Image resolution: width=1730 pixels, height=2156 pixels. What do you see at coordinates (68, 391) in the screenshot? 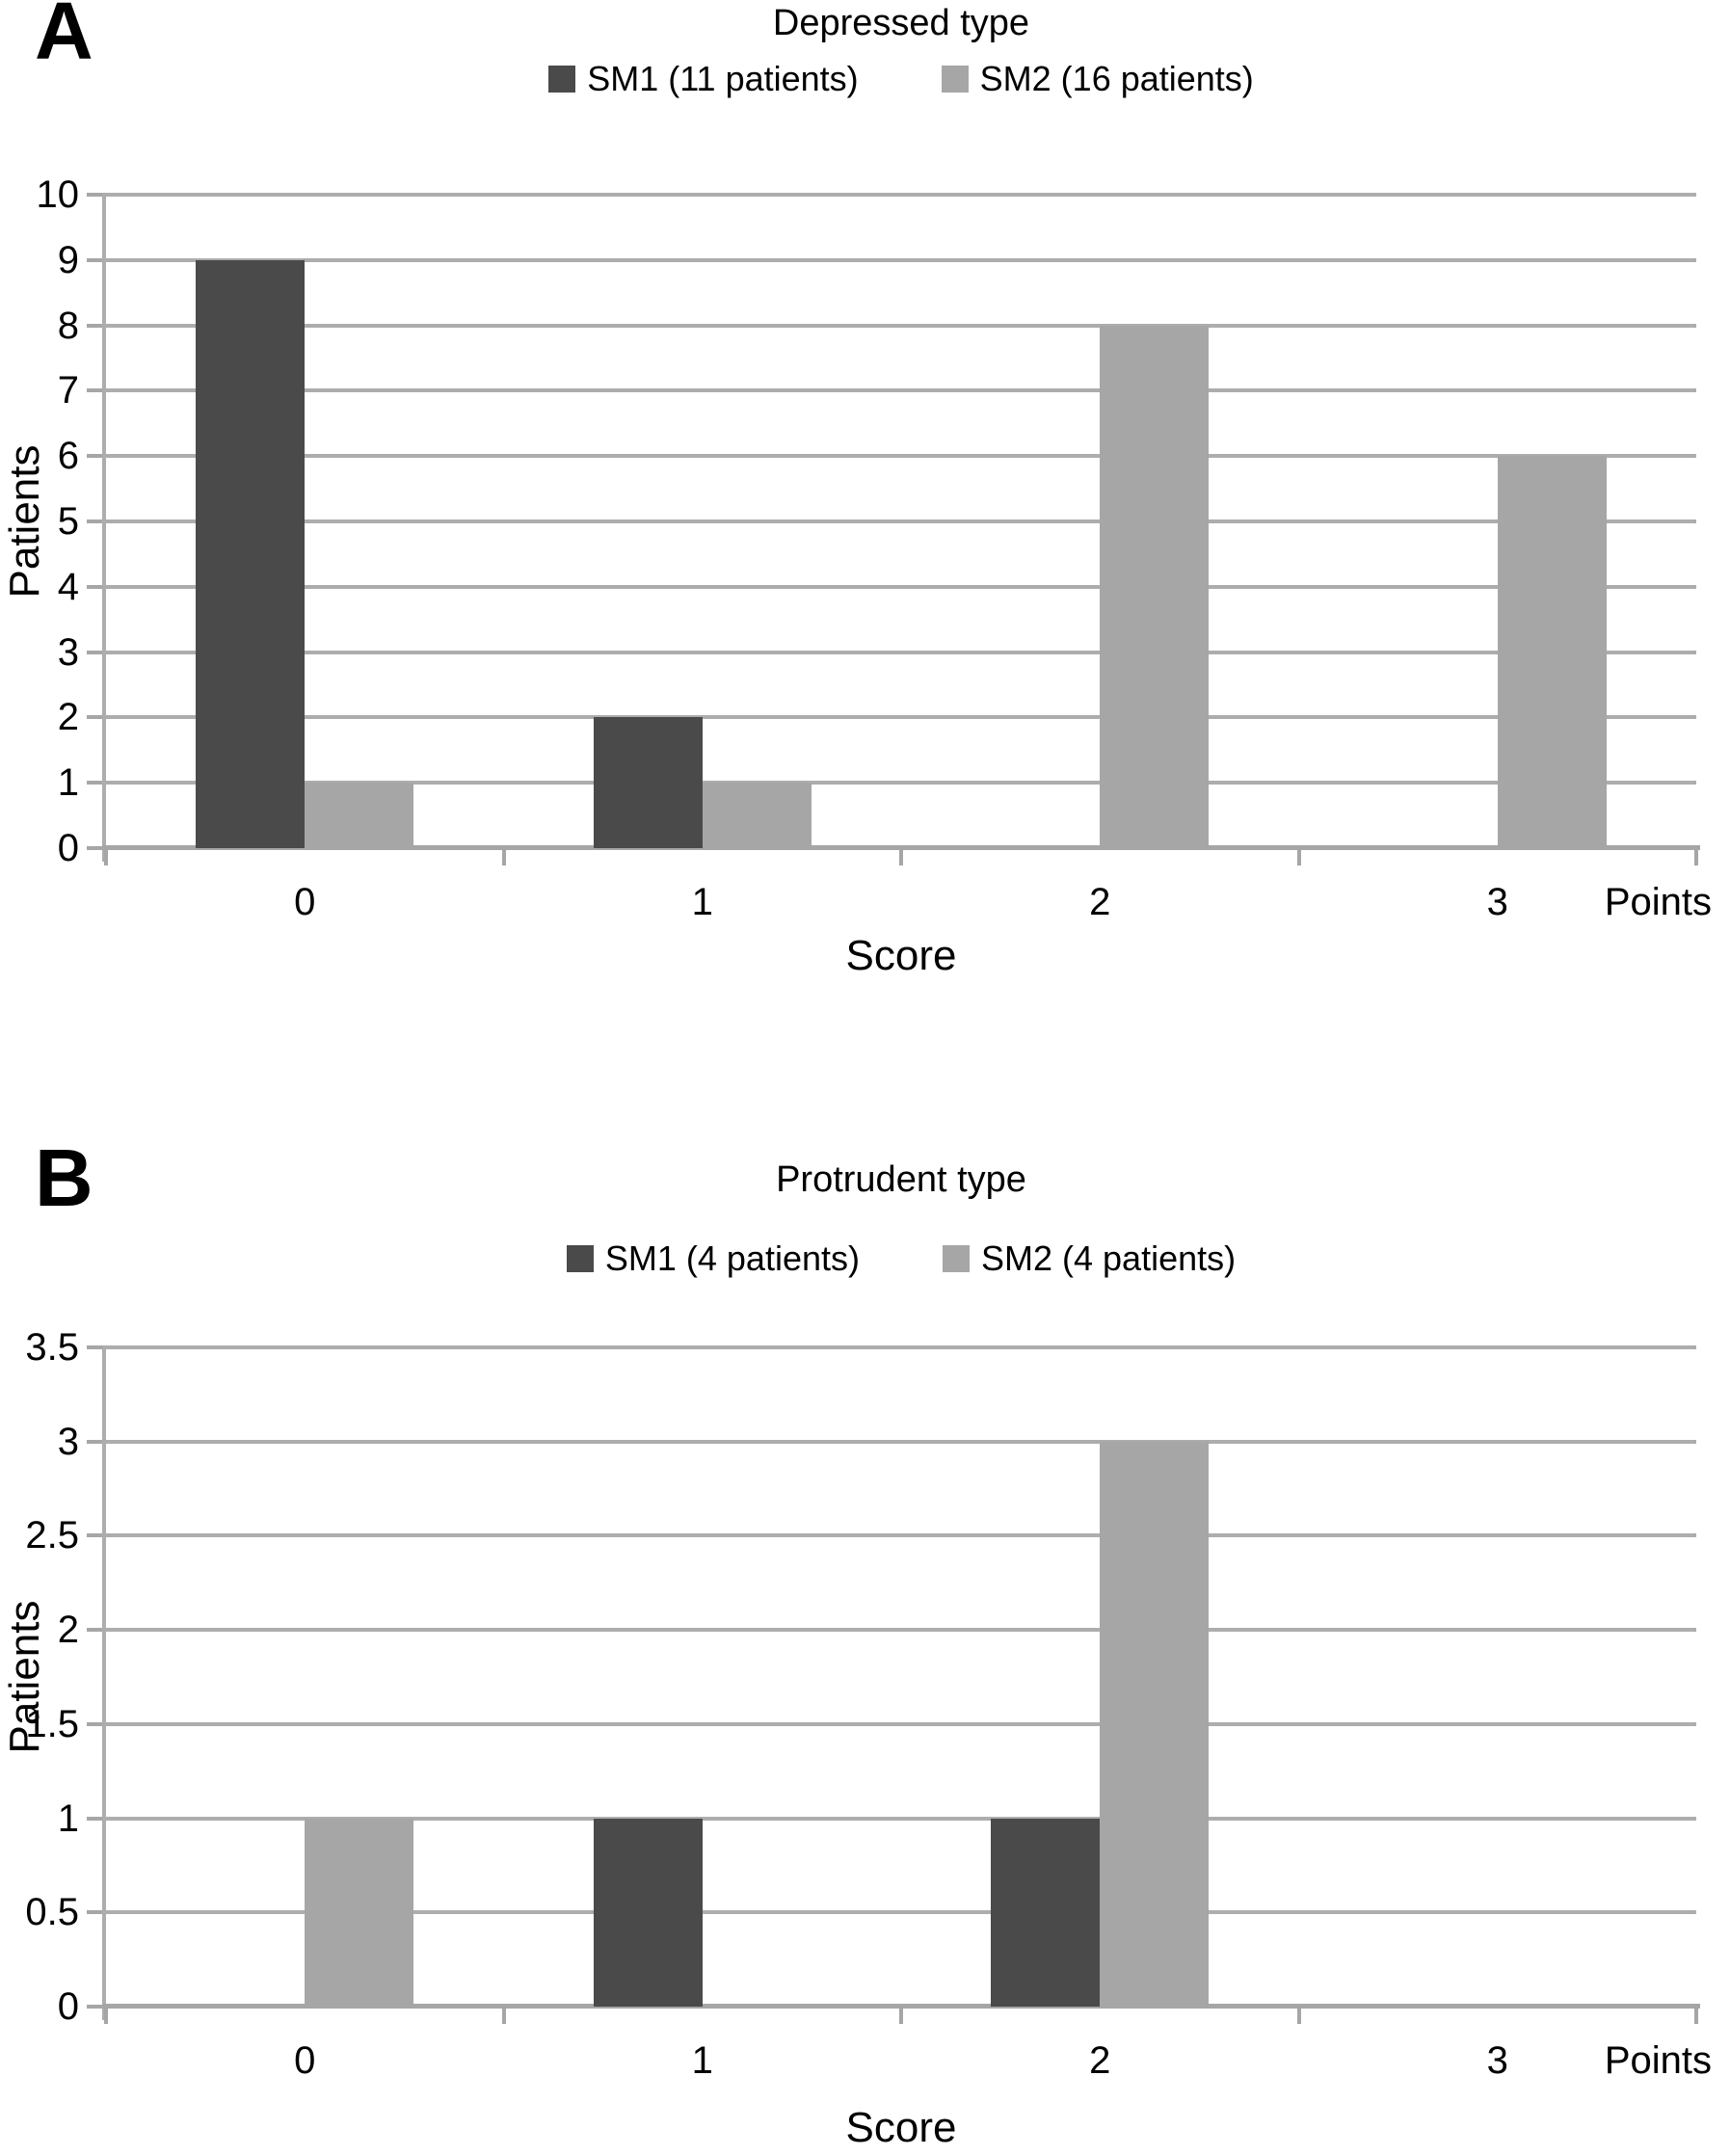
I see `y-tick-label: 7` at bounding box center [68, 391].